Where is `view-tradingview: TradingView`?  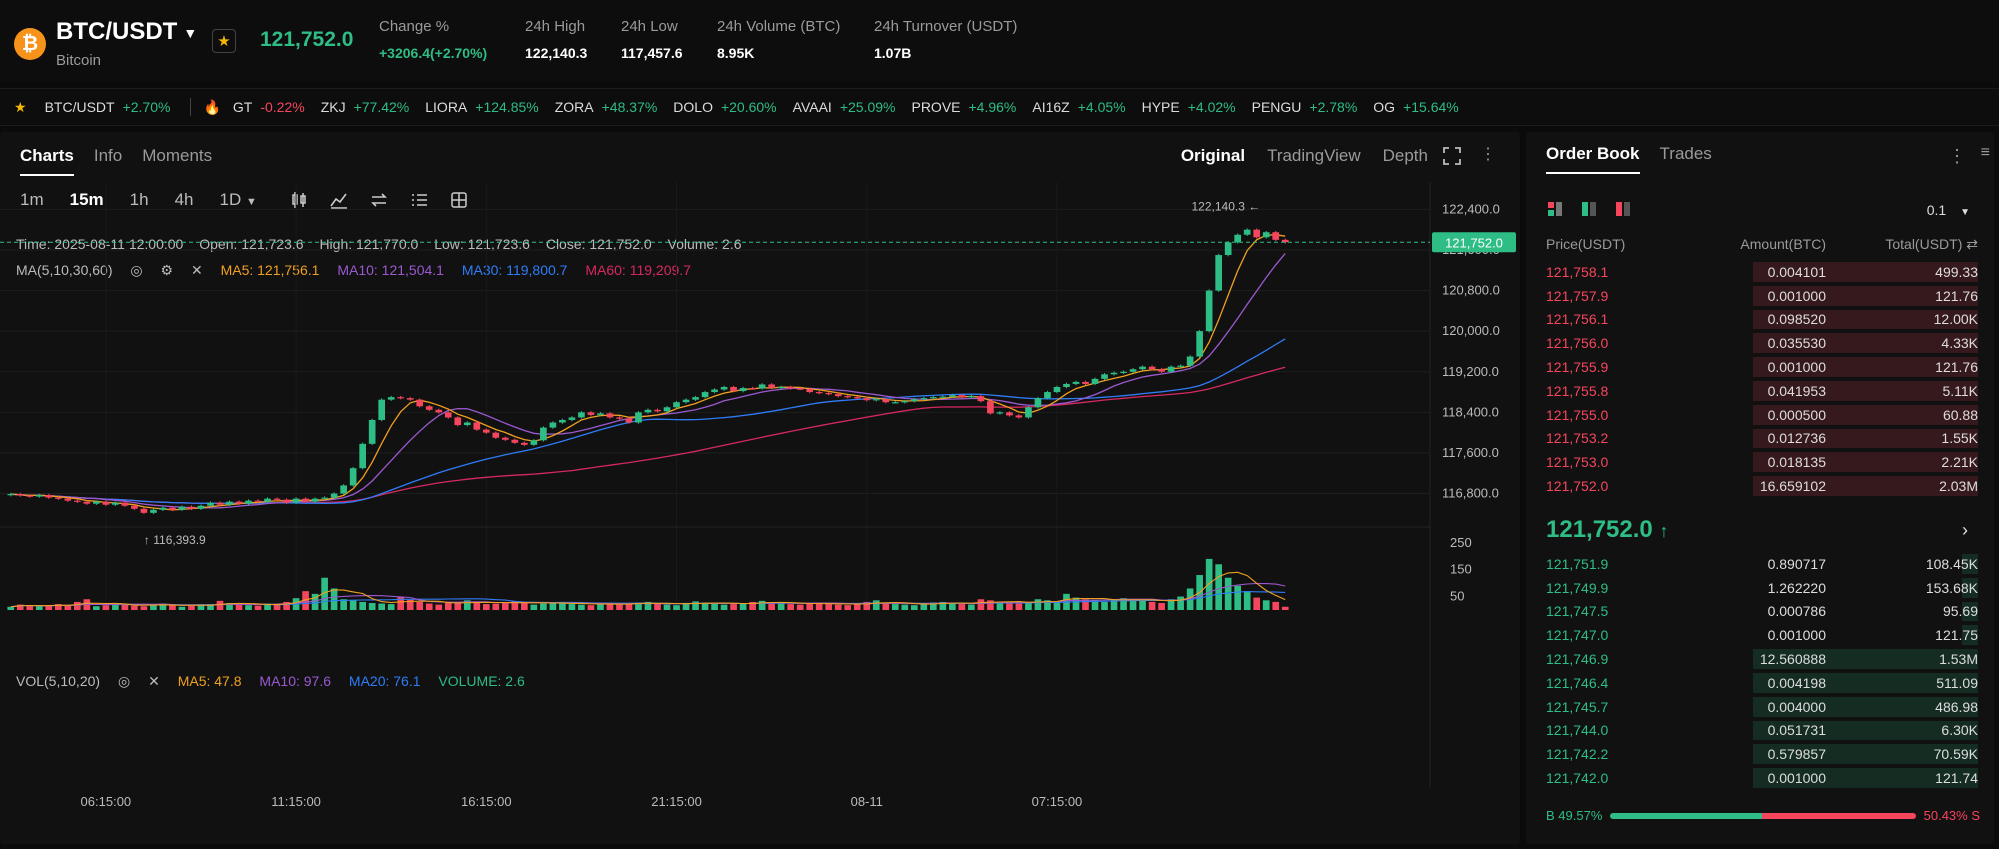 view-tradingview: TradingView is located at coordinates (1314, 155).